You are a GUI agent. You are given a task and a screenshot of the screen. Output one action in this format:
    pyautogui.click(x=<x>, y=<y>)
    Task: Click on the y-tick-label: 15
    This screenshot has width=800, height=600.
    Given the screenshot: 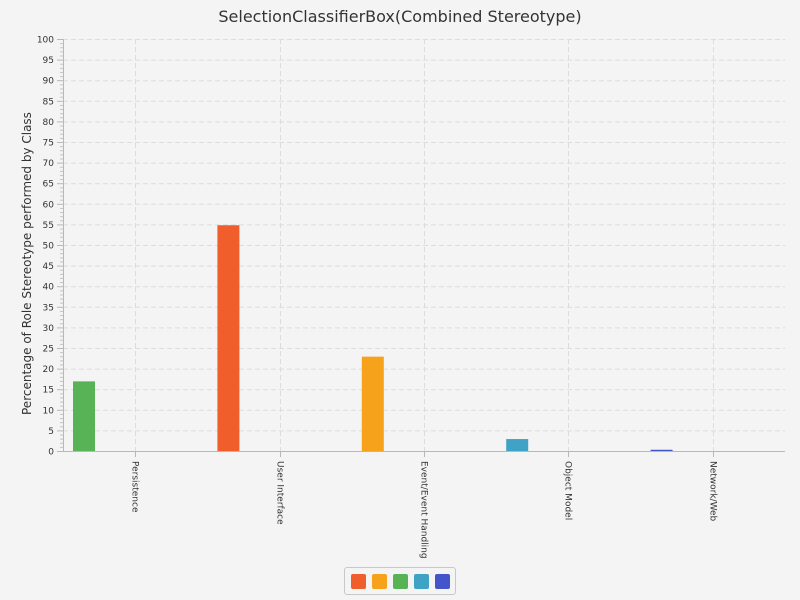 What is the action you would take?
    pyautogui.click(x=48, y=391)
    